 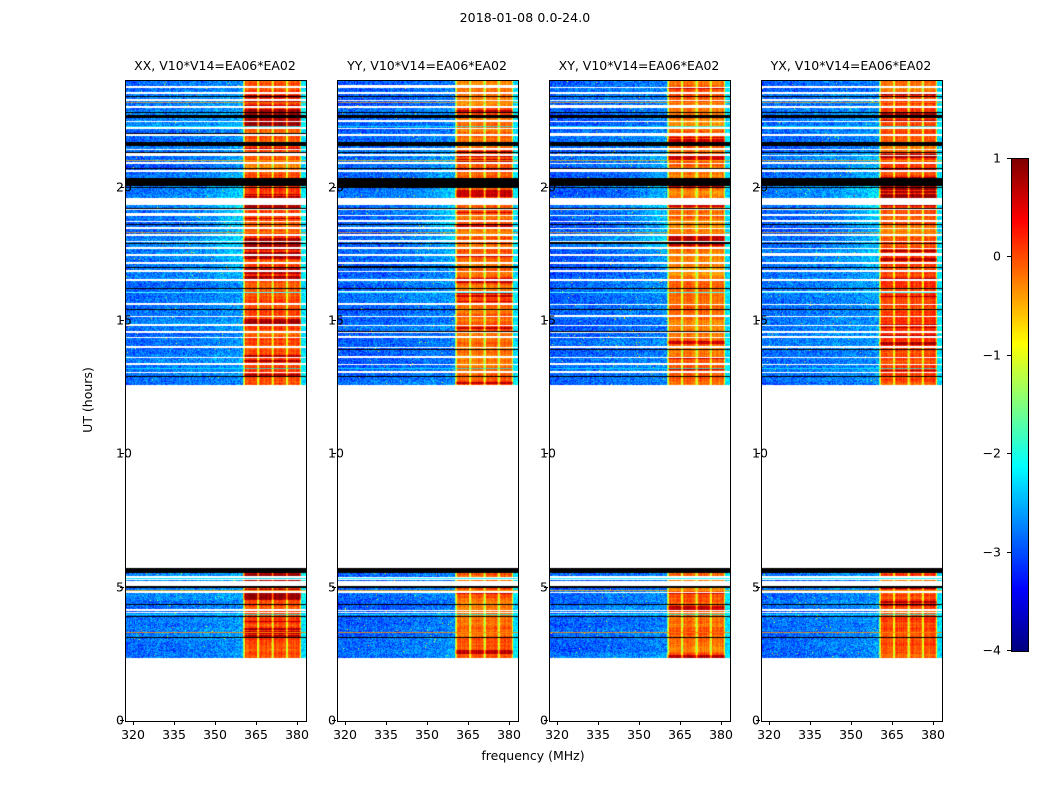 I want to click on y-axis-label: UT (hours), so click(x=87, y=400).